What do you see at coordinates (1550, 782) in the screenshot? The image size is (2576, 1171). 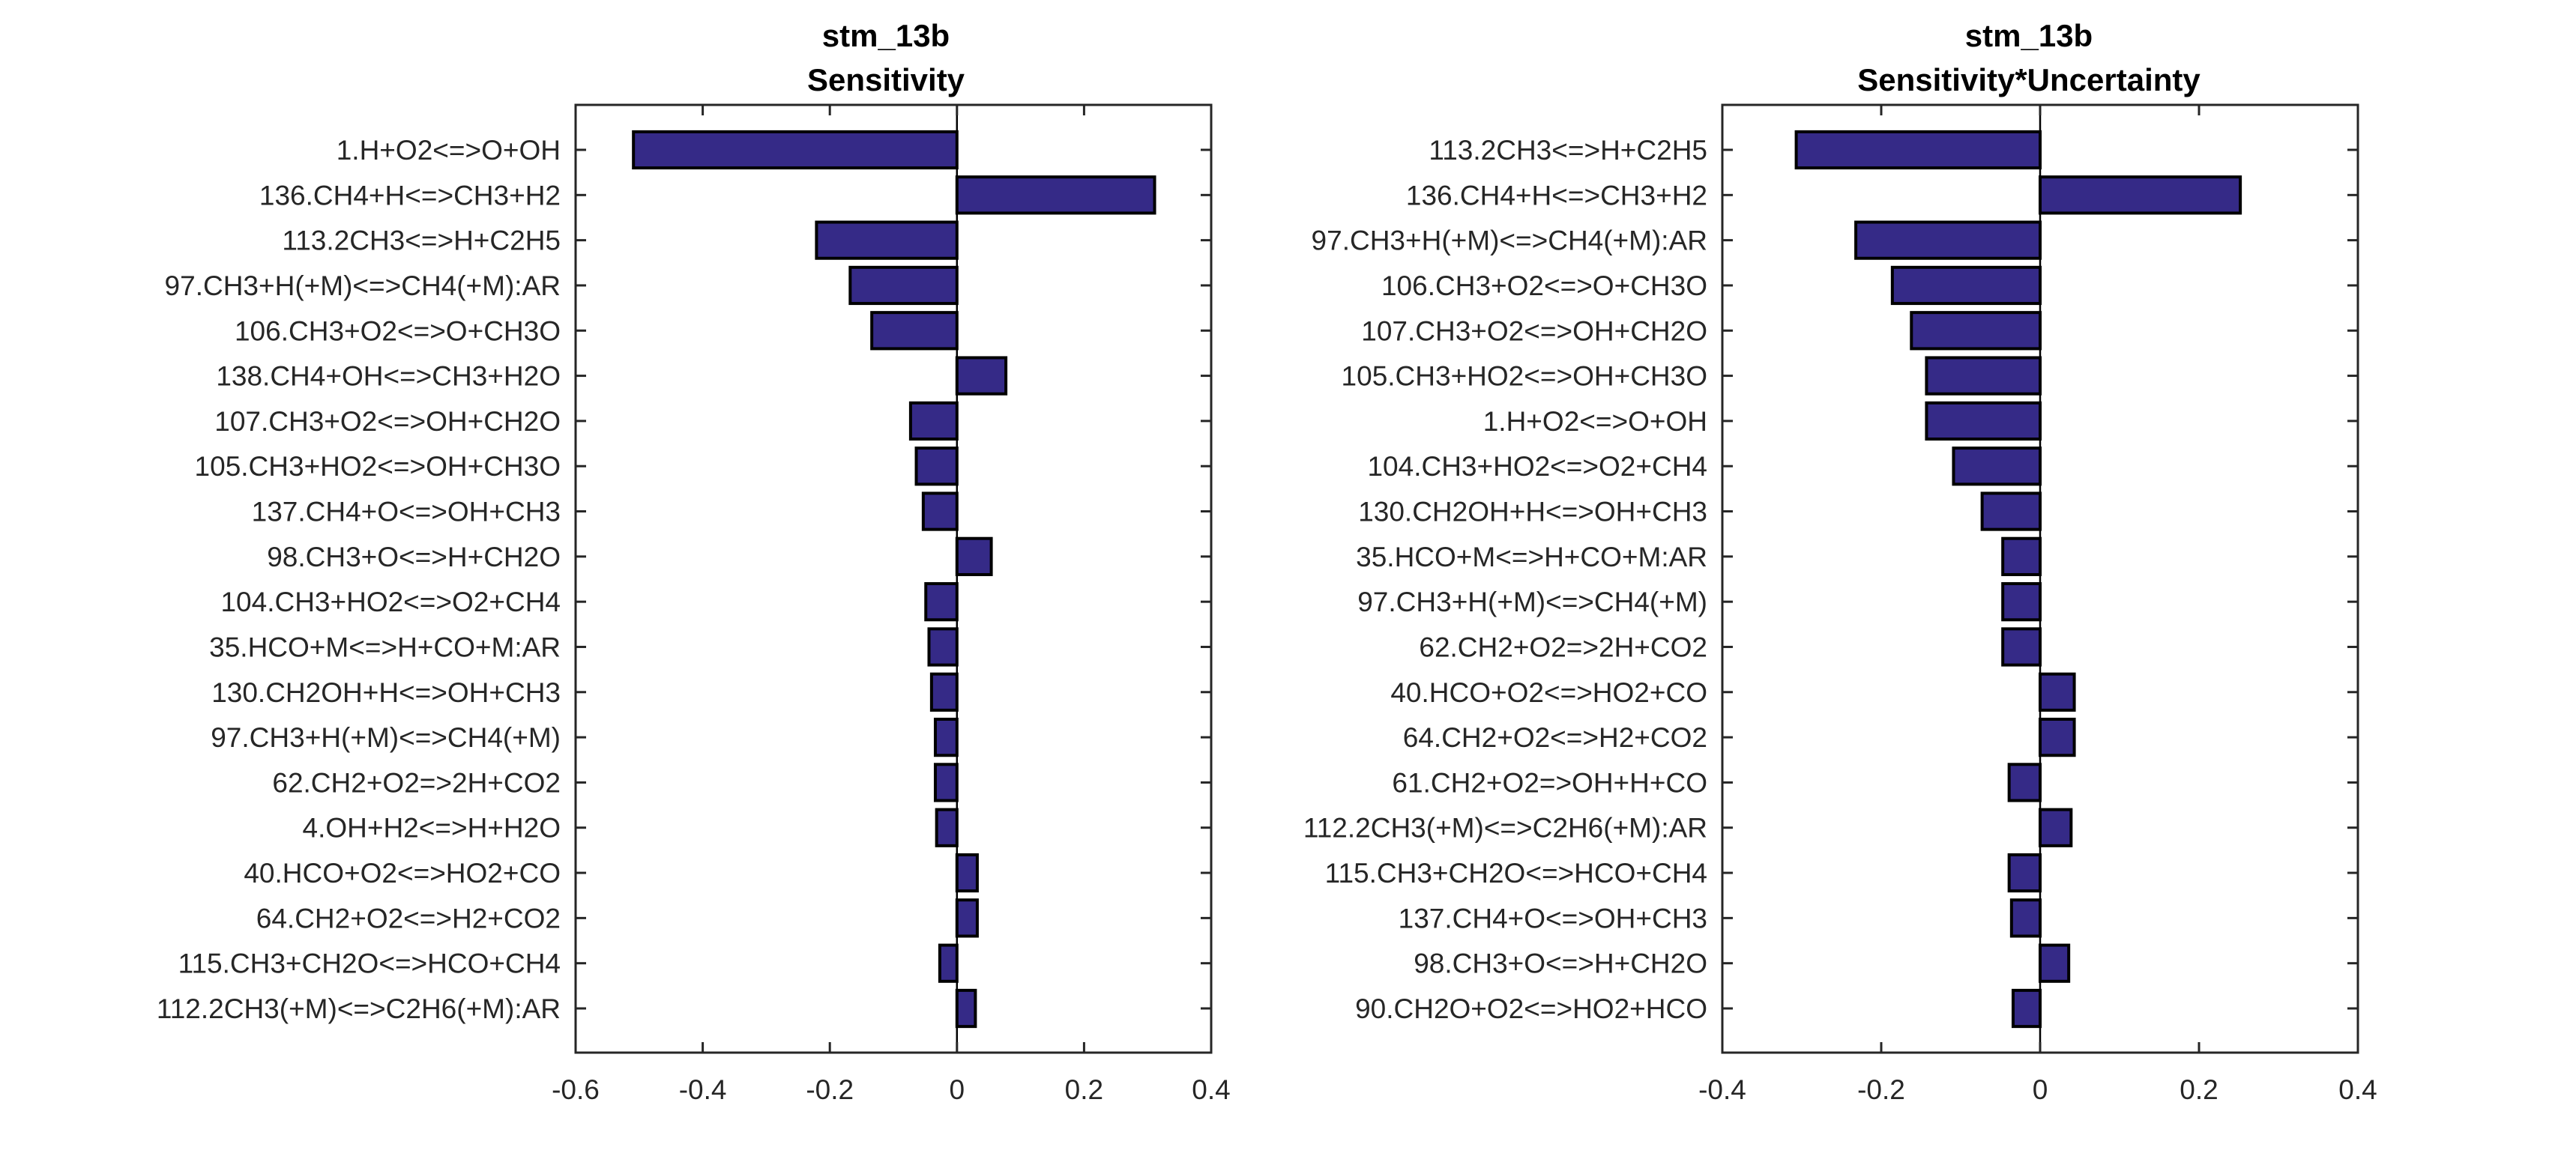 I see `y-tick-label: 61.CH2+O2=>OH+H+CO` at bounding box center [1550, 782].